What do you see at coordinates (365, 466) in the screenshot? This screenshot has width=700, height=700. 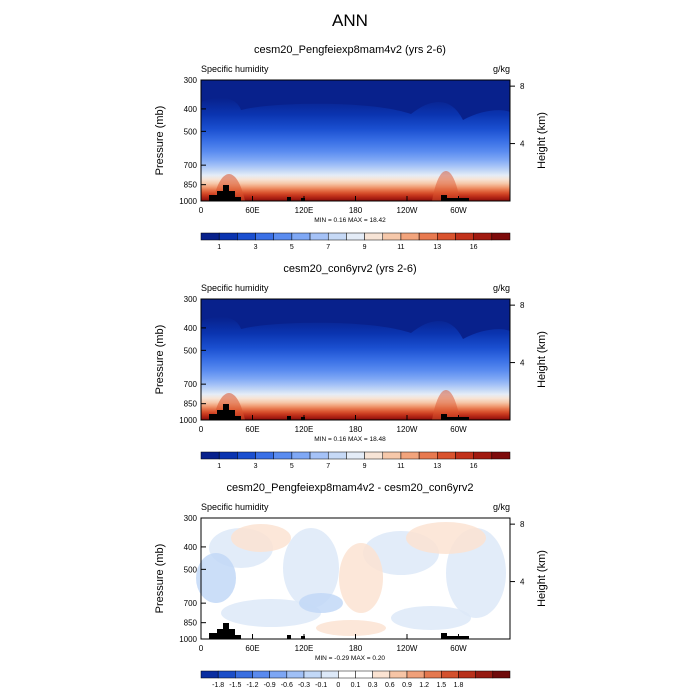 I see `colorbar-label: 9` at bounding box center [365, 466].